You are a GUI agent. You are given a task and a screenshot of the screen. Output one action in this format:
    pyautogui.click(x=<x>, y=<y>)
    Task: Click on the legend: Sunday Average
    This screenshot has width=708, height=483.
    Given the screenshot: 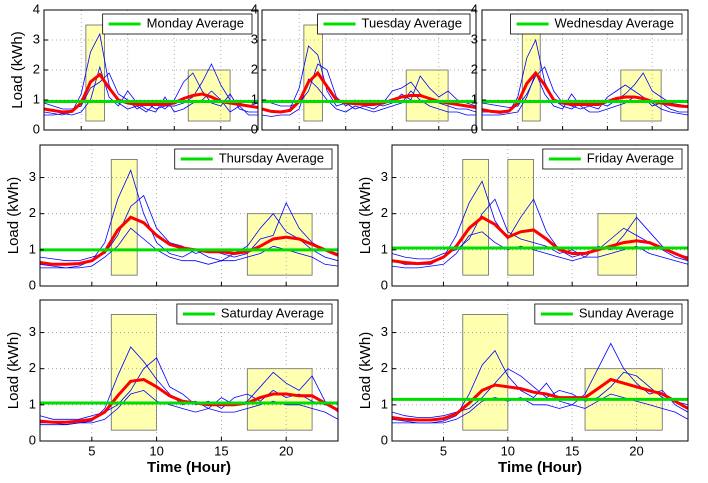 What is the action you would take?
    pyautogui.click(x=608, y=314)
    